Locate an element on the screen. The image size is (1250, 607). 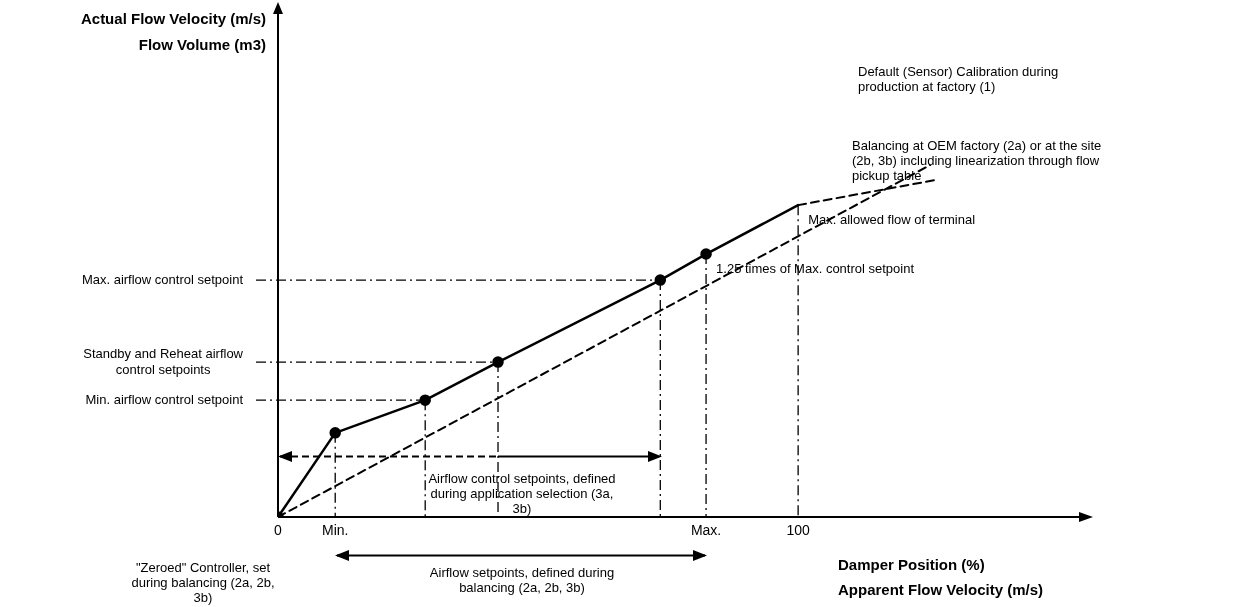
x-tick-label: 0 is located at coordinates (278, 530).